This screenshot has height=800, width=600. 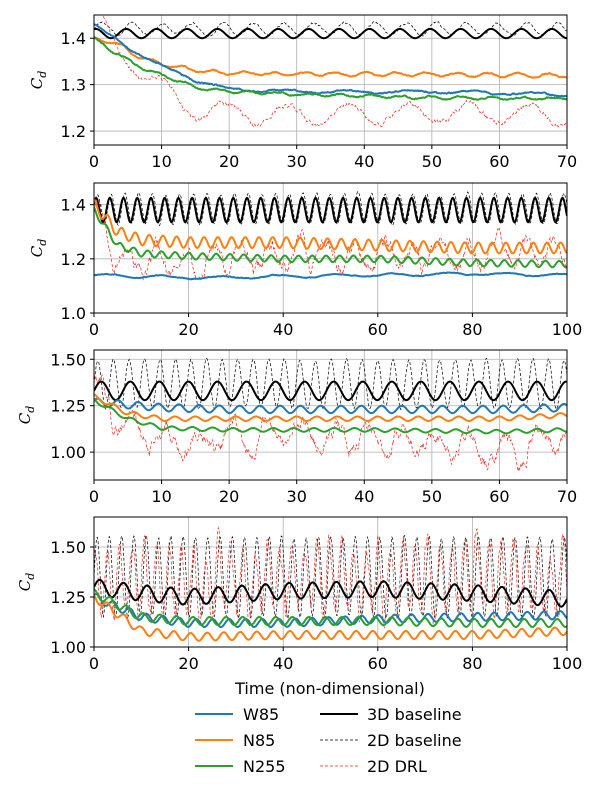 I want to click on legend-label-n85: N85, so click(x=259, y=740).